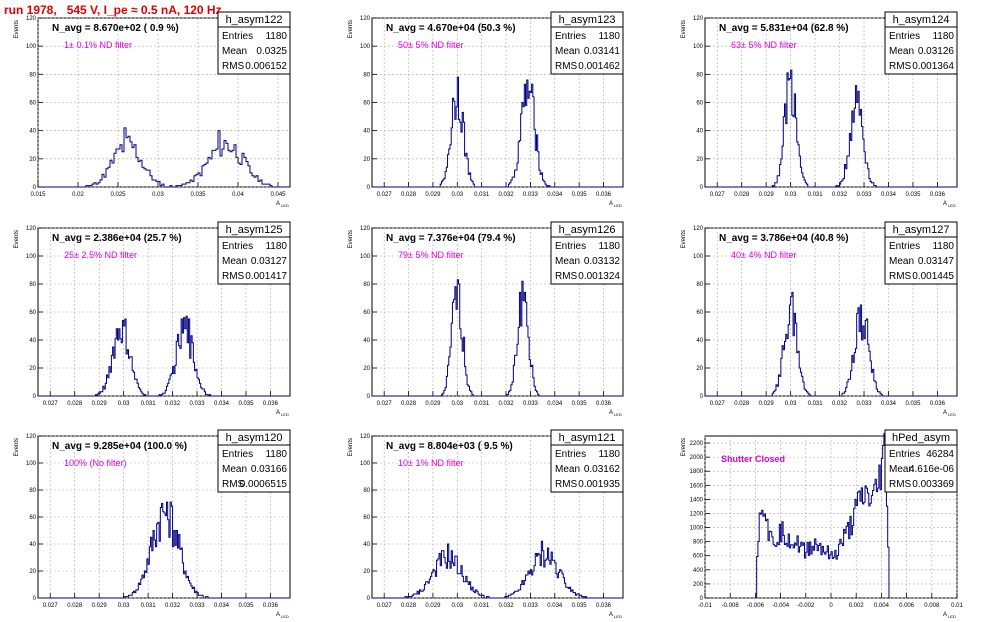  Describe the element at coordinates (430, 45) in the screenshot. I see `filter-annotation: 50± 5% ND filter` at that location.